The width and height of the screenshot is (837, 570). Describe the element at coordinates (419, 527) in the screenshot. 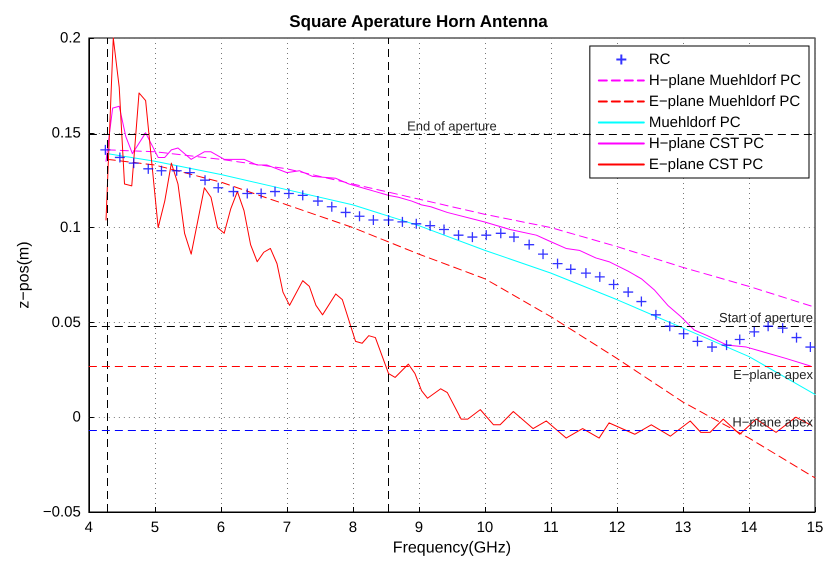

I see `x-tick-label: 9` at that location.